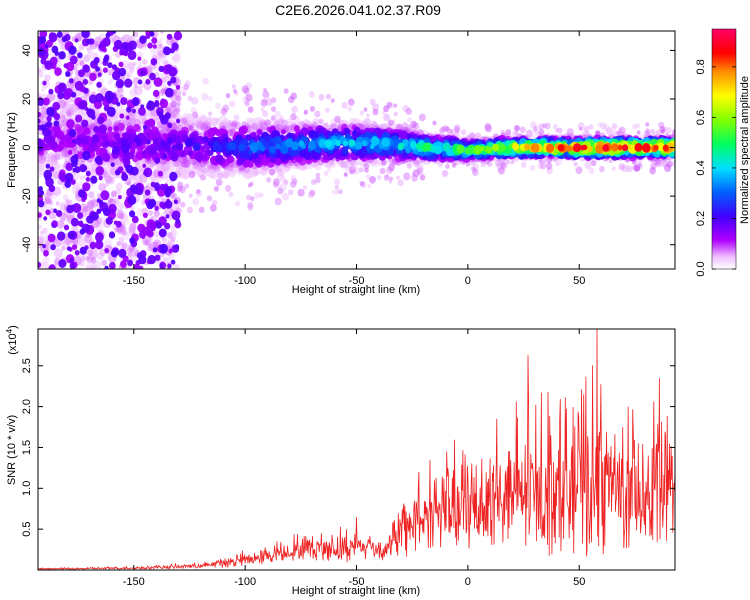 This screenshot has height=600, width=750. Describe the element at coordinates (12, 450) in the screenshot. I see `snr-y-axis-title: SNR (10 * v/v)` at that location.